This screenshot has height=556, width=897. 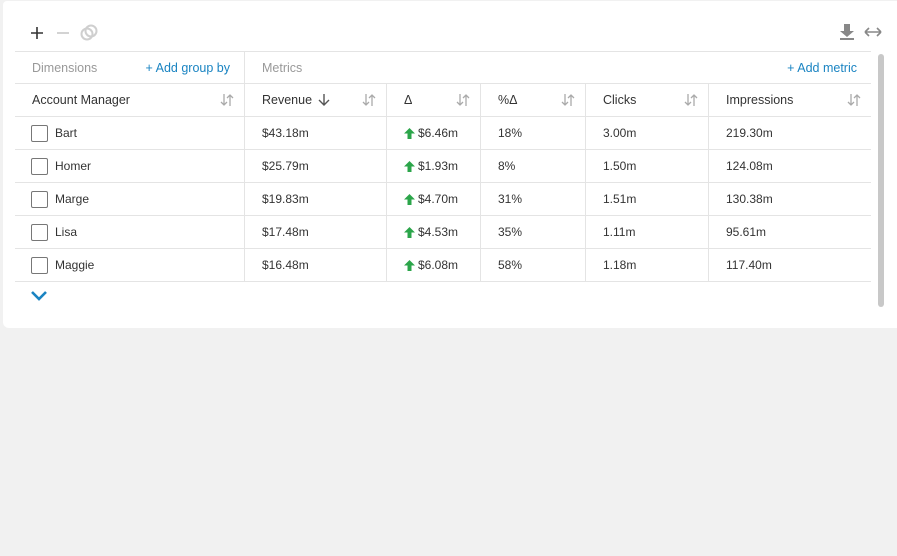 What do you see at coordinates (647, 100) in the screenshot?
I see `column-header-clicks: Clicks` at bounding box center [647, 100].